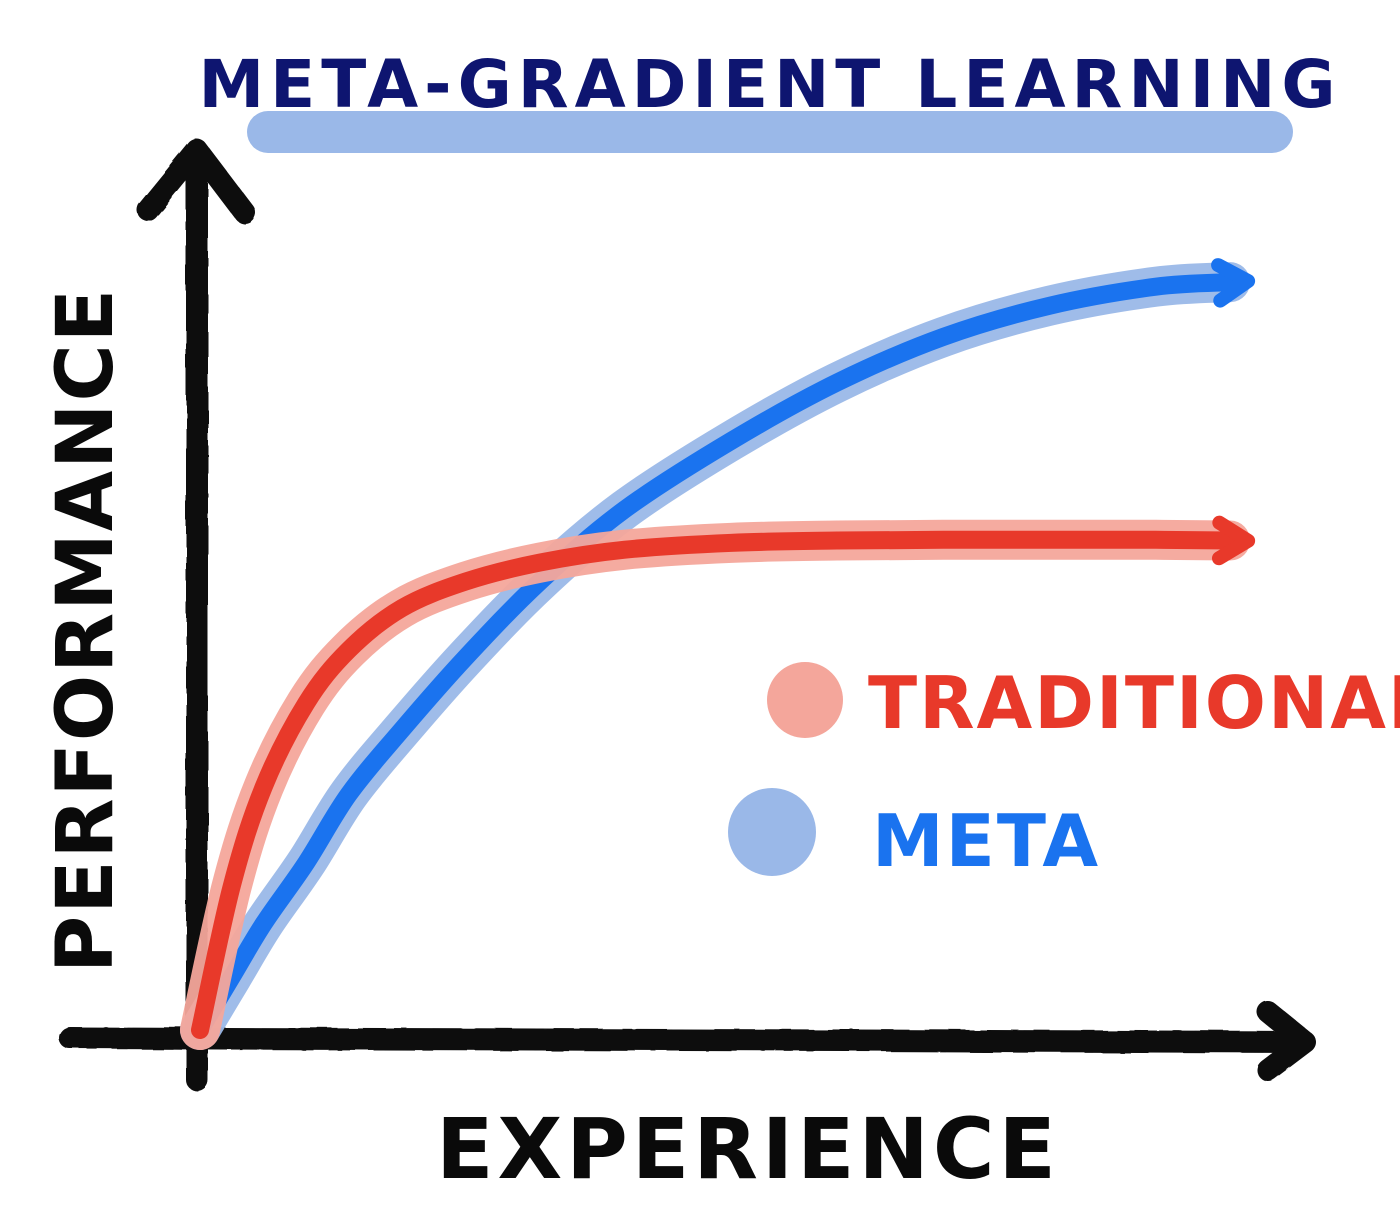 The image size is (1400, 1217). What do you see at coordinates (86, 630) in the screenshot?
I see `y-axis-label: PERFORMANCE` at bounding box center [86, 630].